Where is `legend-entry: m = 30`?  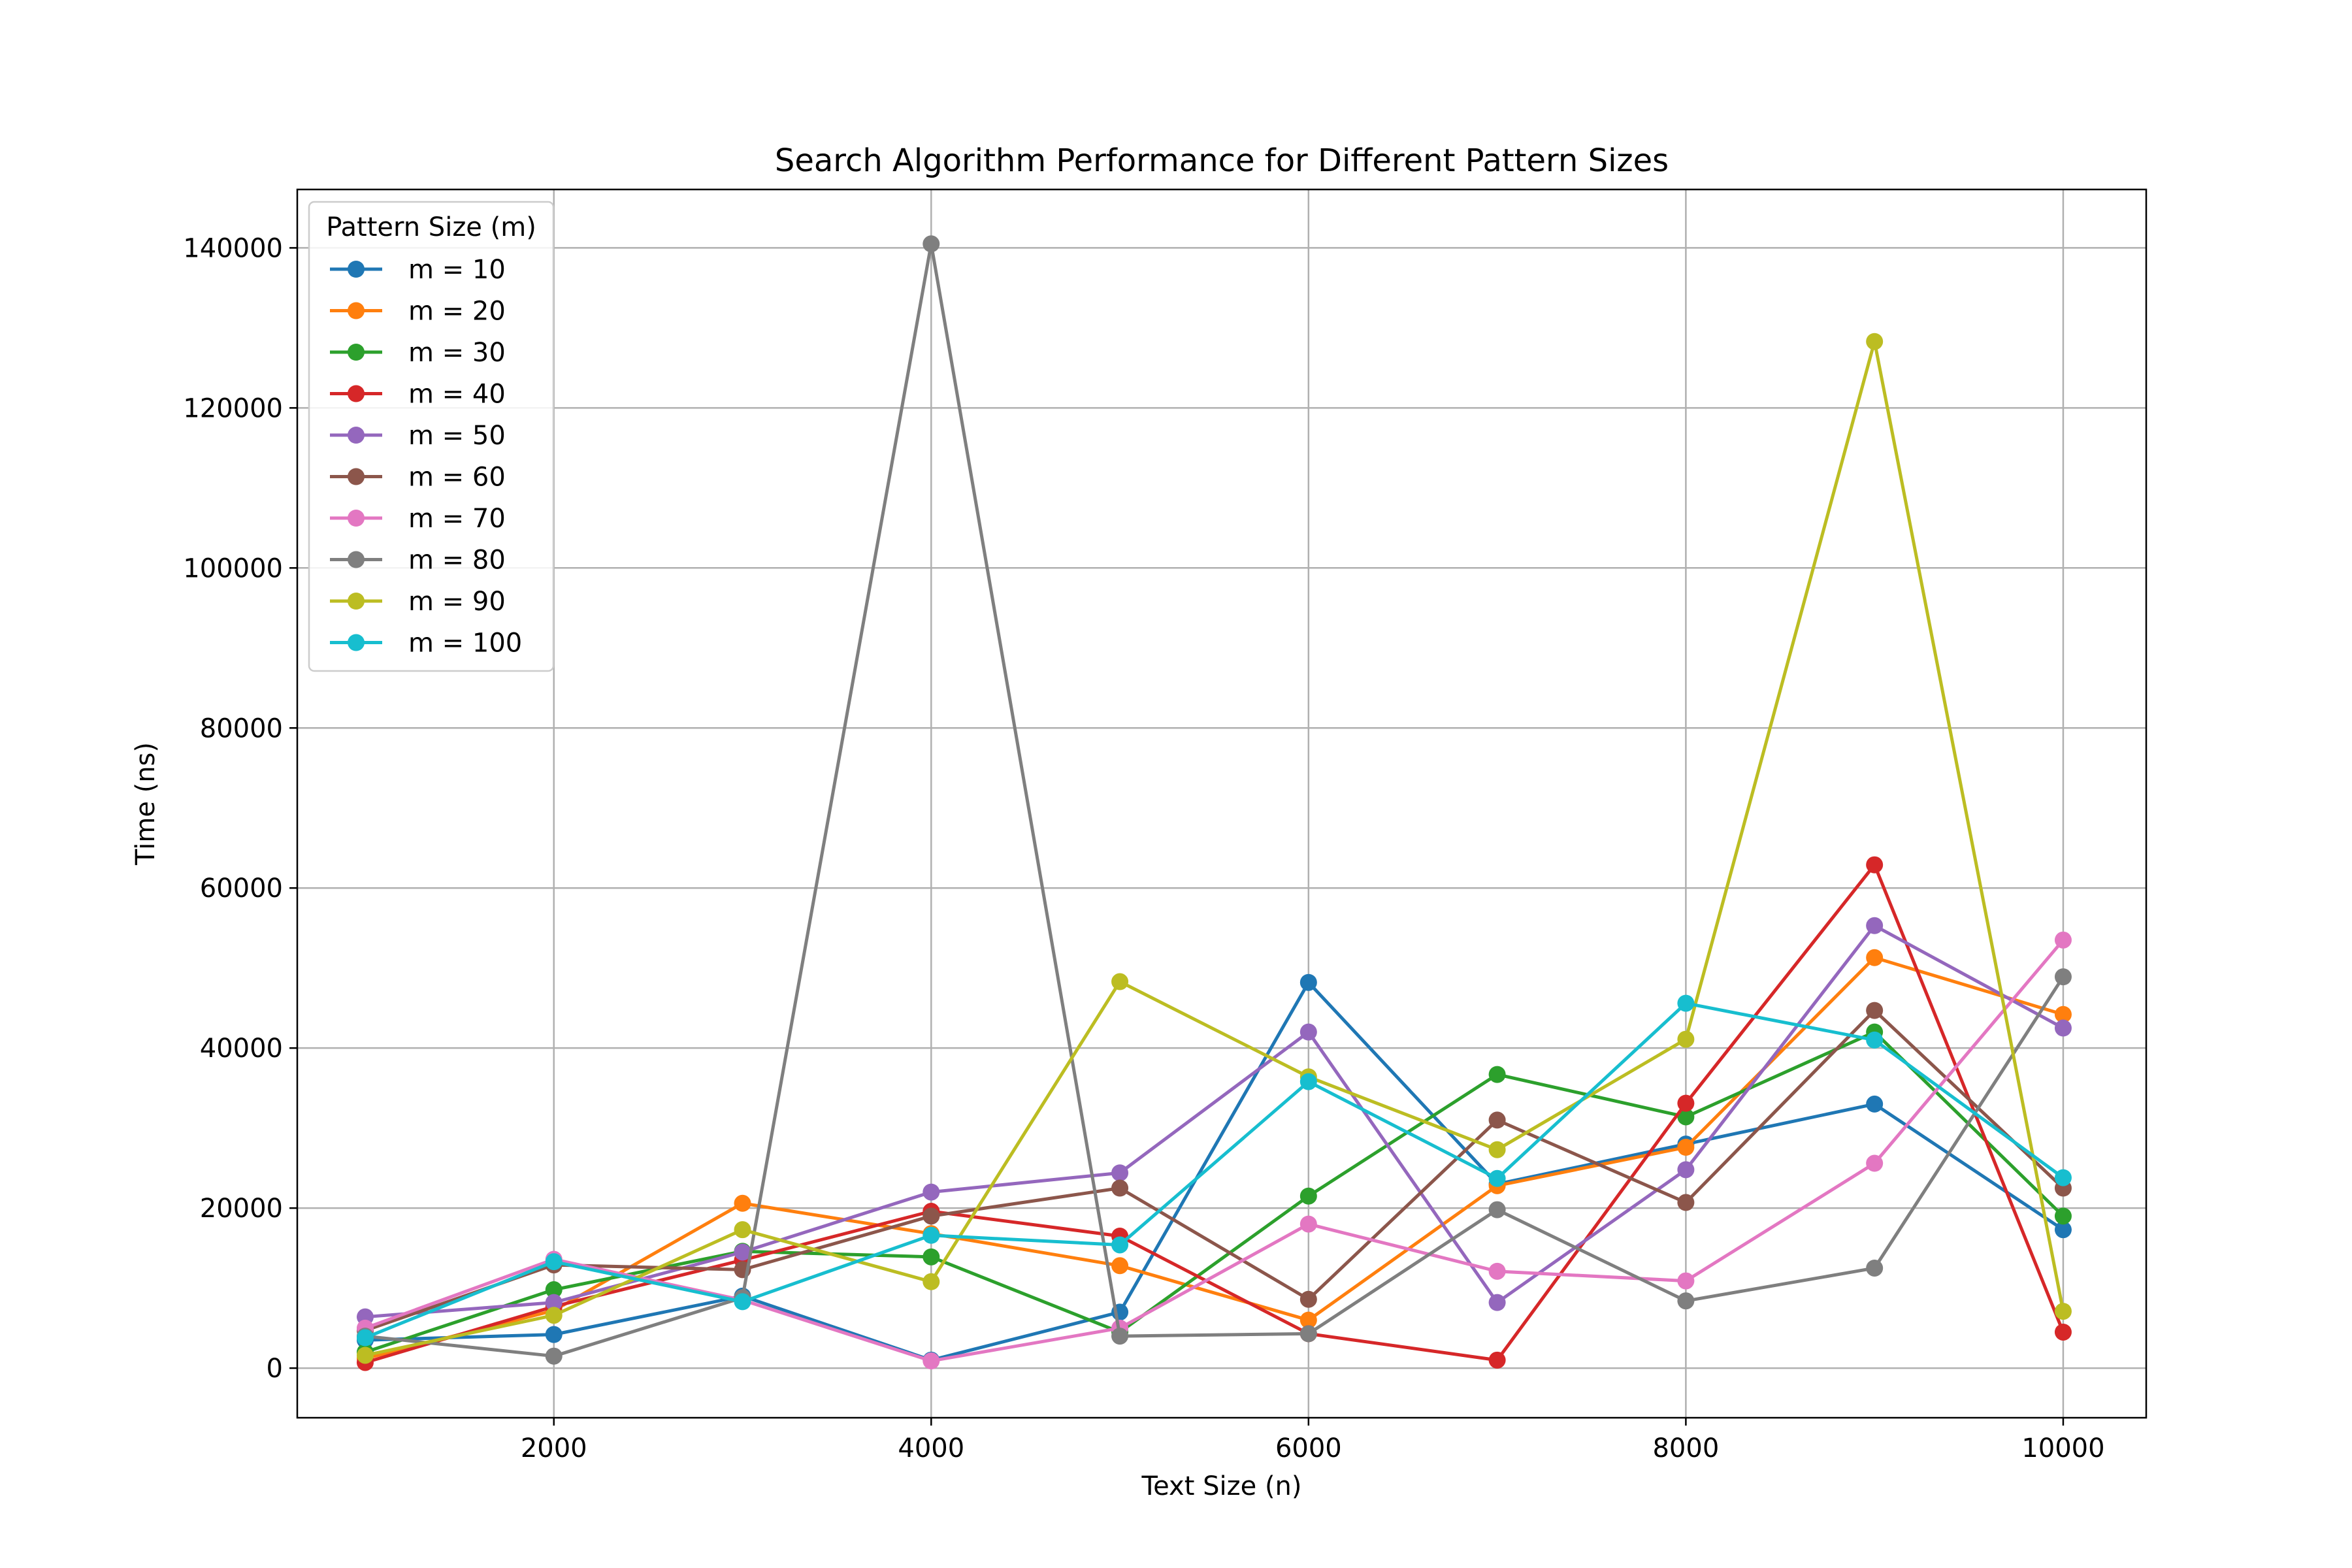
legend-entry: m = 30 is located at coordinates (418, 353).